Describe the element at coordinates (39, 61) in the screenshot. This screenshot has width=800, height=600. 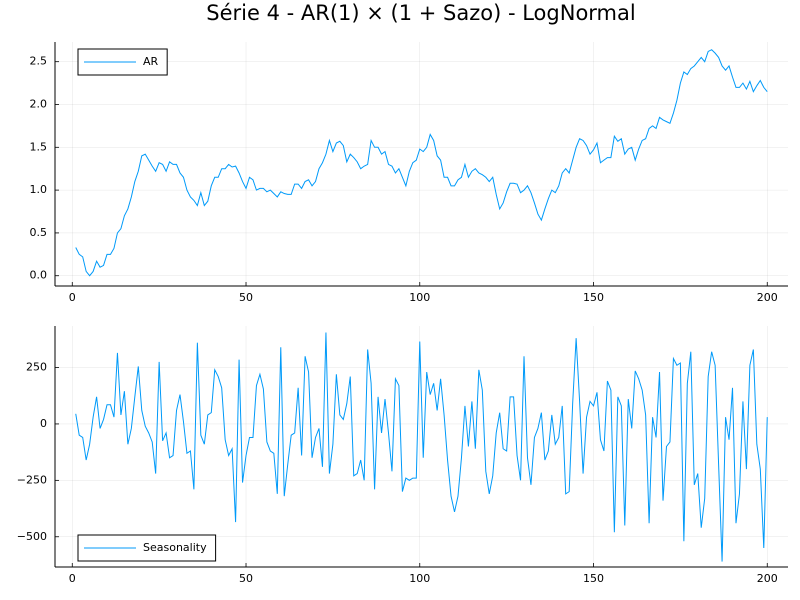
I see `y-tick-label: 2.5` at that location.